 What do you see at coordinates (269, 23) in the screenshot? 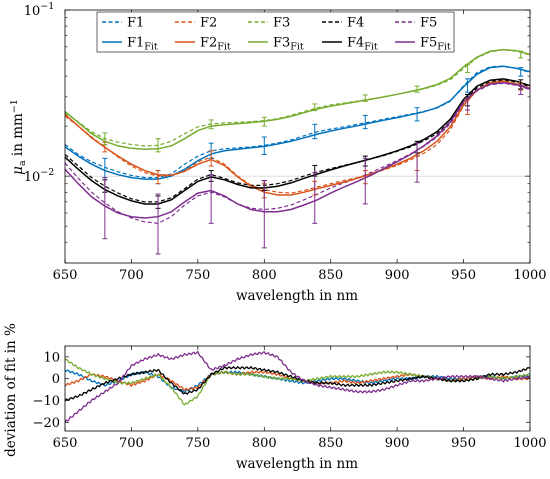
I see `legend-entry-f3: F3` at bounding box center [269, 23].